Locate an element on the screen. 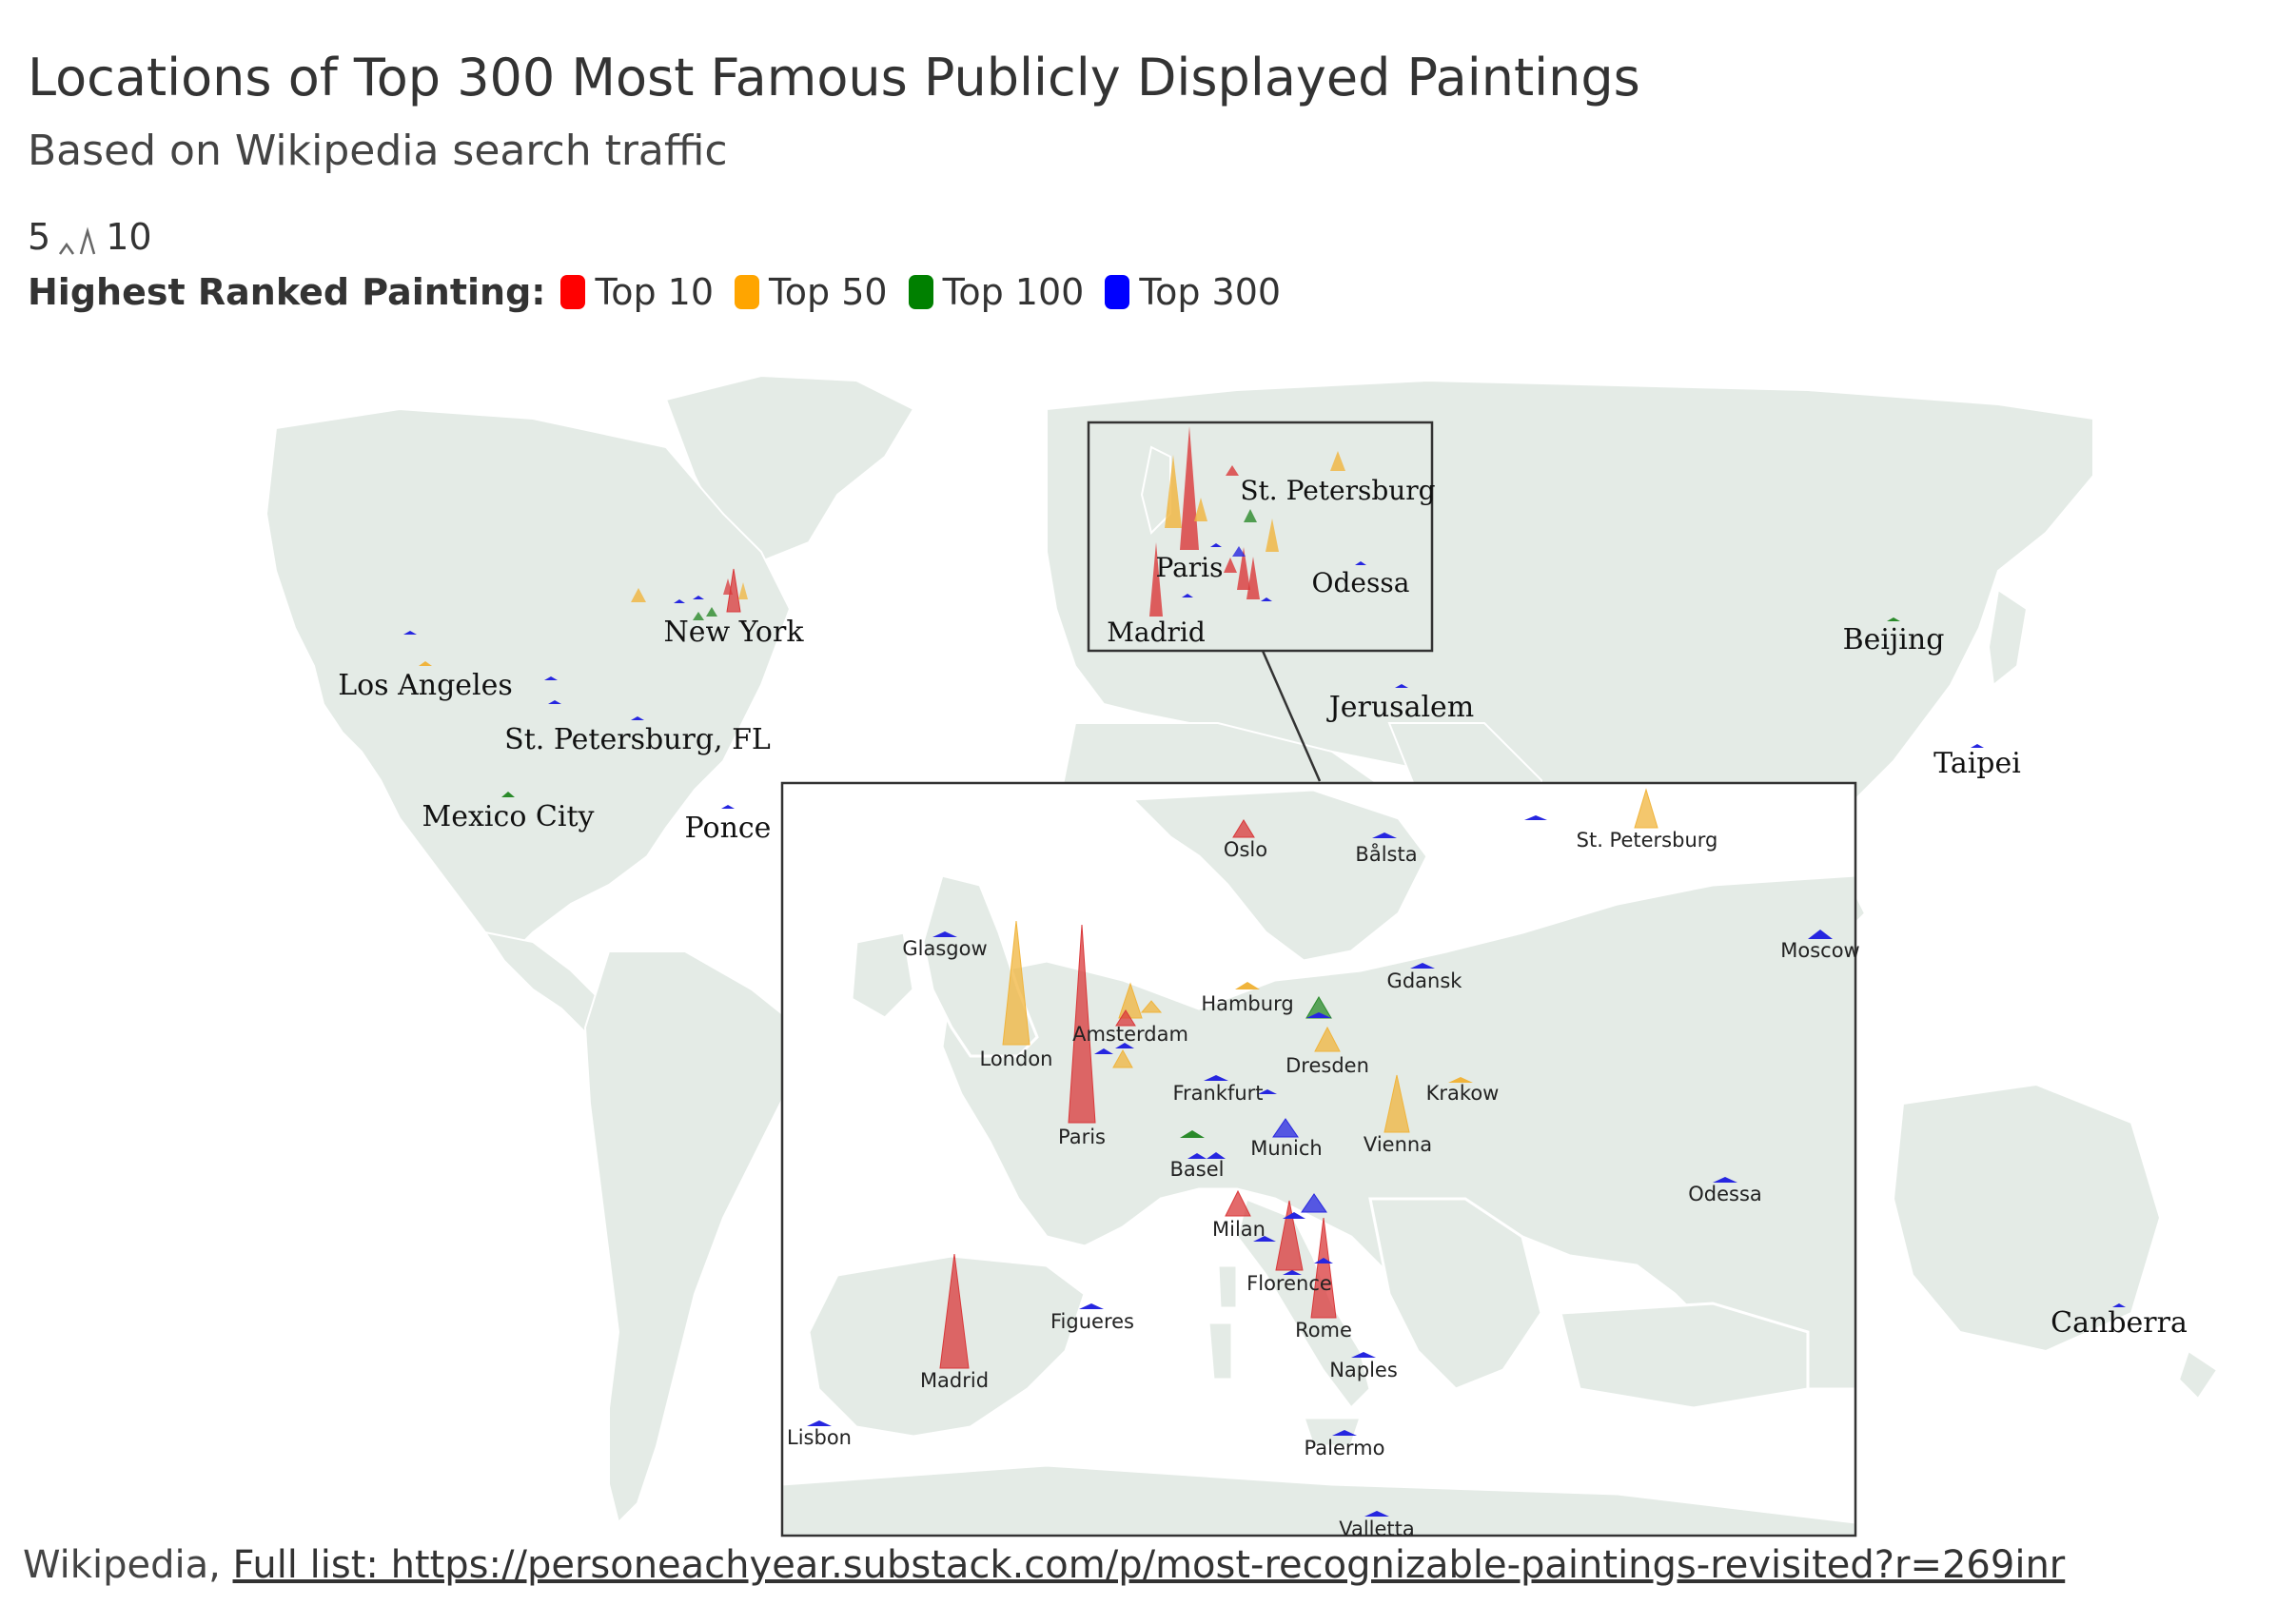 The image size is (2296, 1606). legend-item-top100: Top 100 is located at coordinates (996, 292).